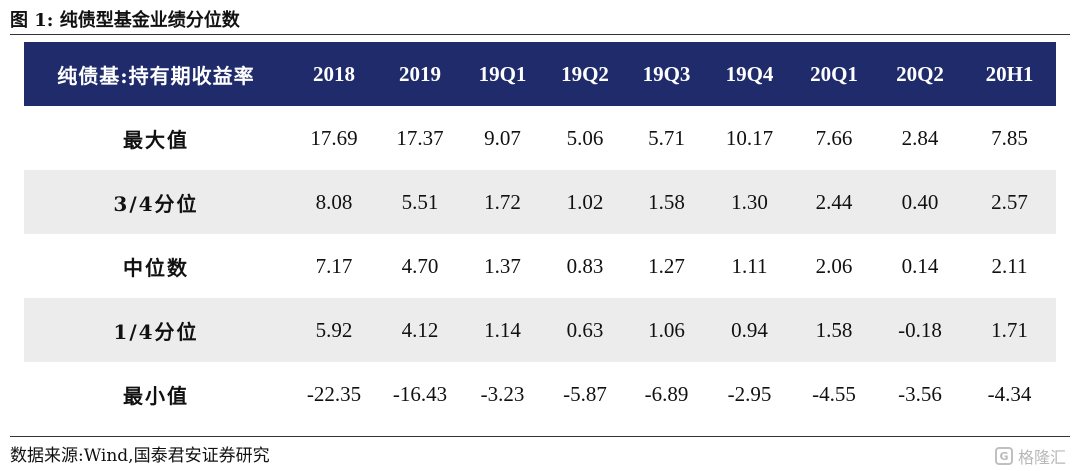  I want to click on table-cell: -4.55, so click(834, 393).